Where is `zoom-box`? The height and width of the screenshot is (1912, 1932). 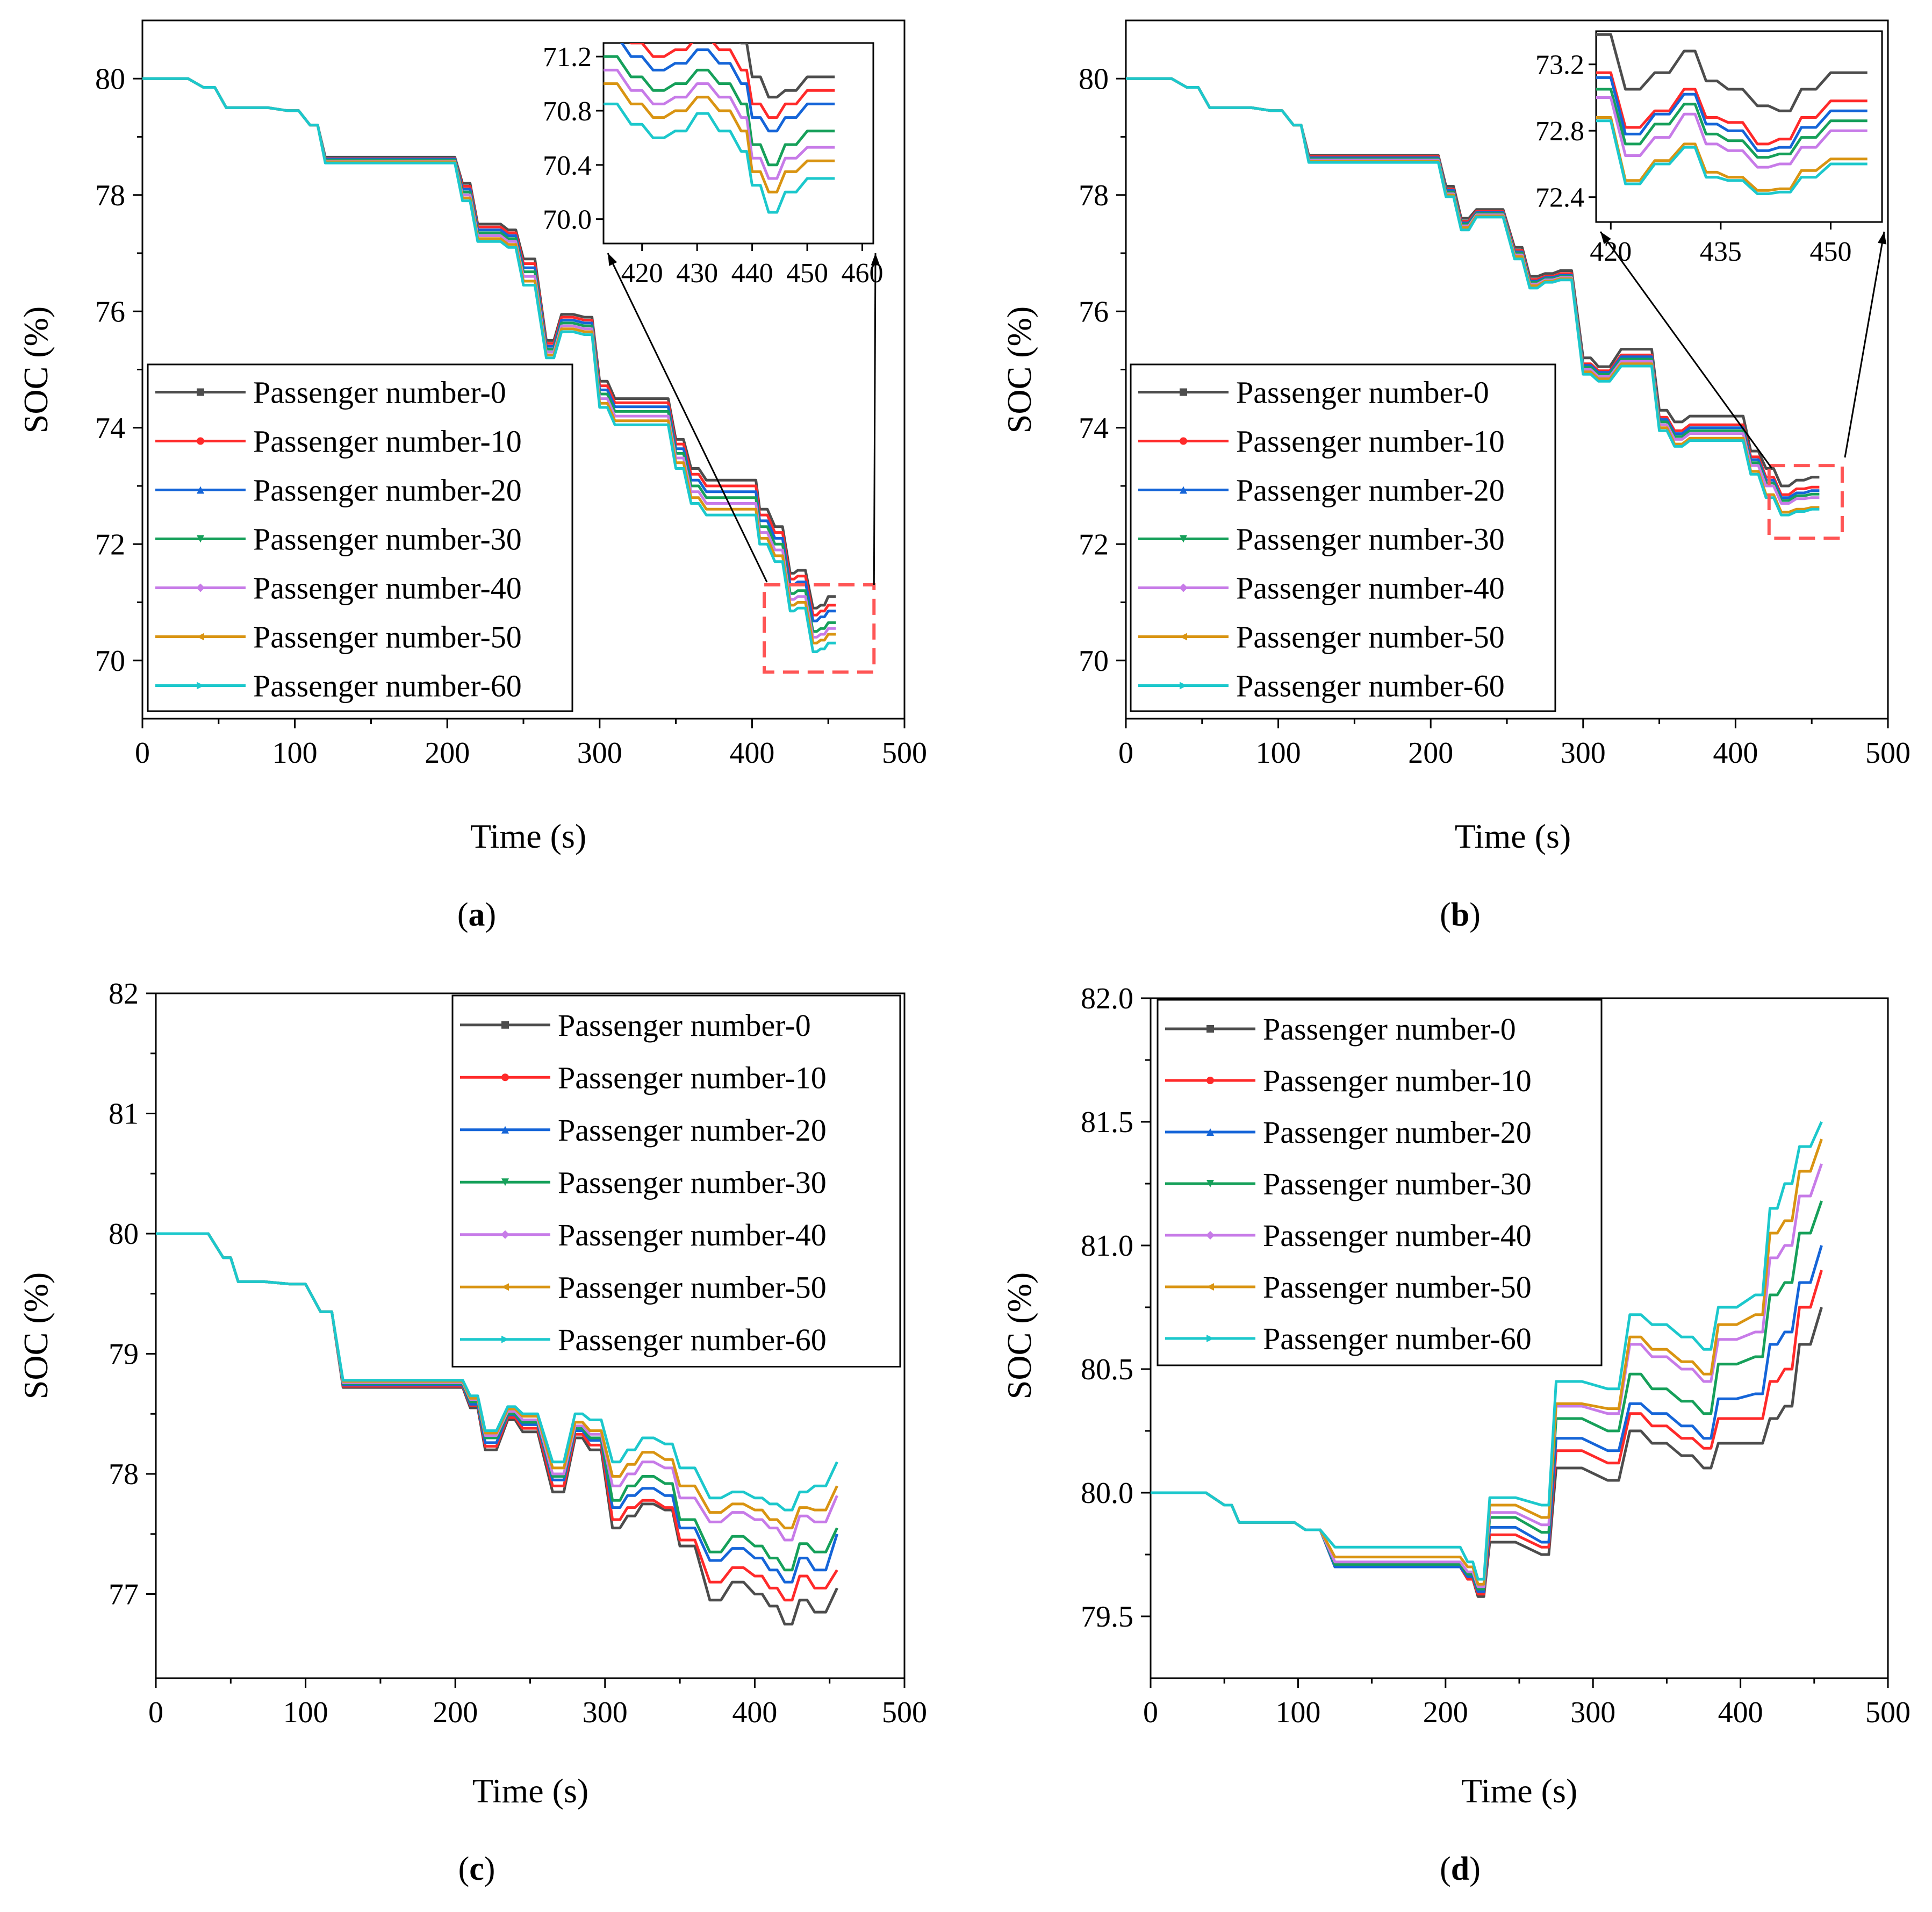 zoom-box is located at coordinates (820, 628).